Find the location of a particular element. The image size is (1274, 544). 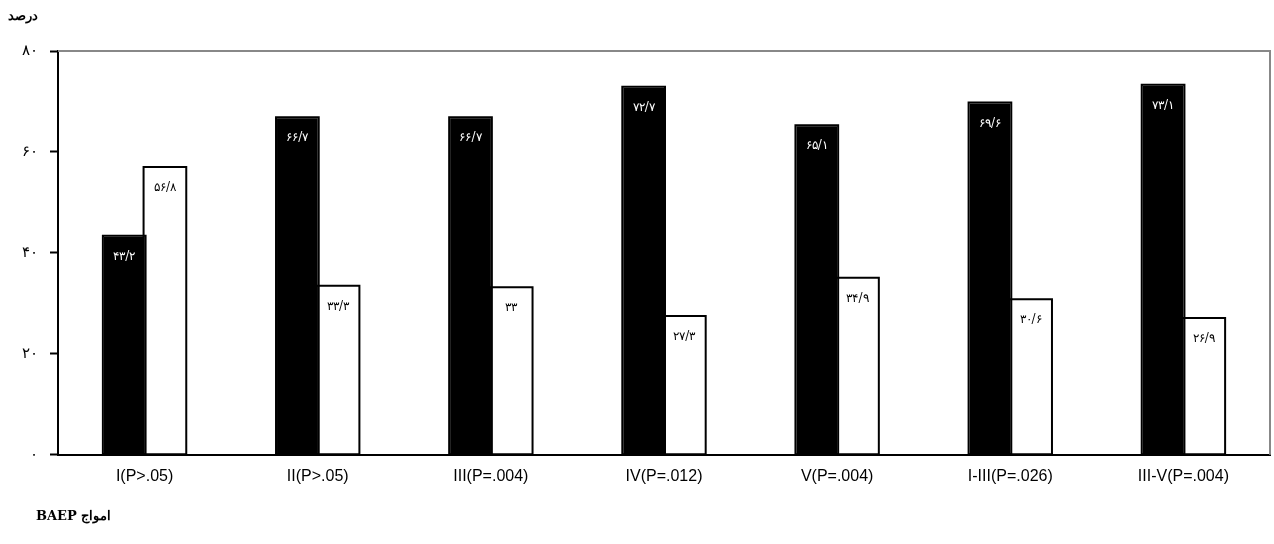

x-tick-label: II(P>.05) is located at coordinates (317, 475).